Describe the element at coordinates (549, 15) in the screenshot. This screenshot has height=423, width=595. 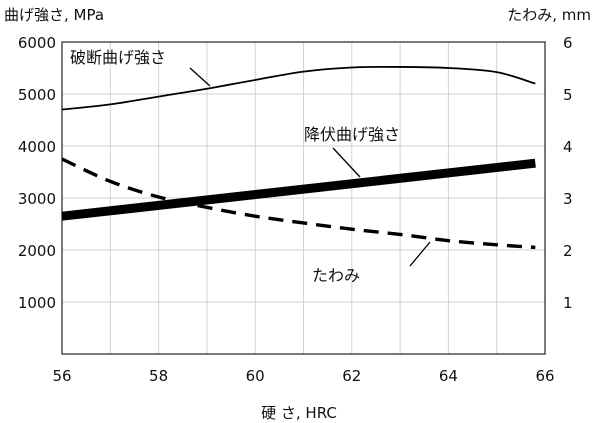
I see `right-axis-title: たわみ, mm` at that location.